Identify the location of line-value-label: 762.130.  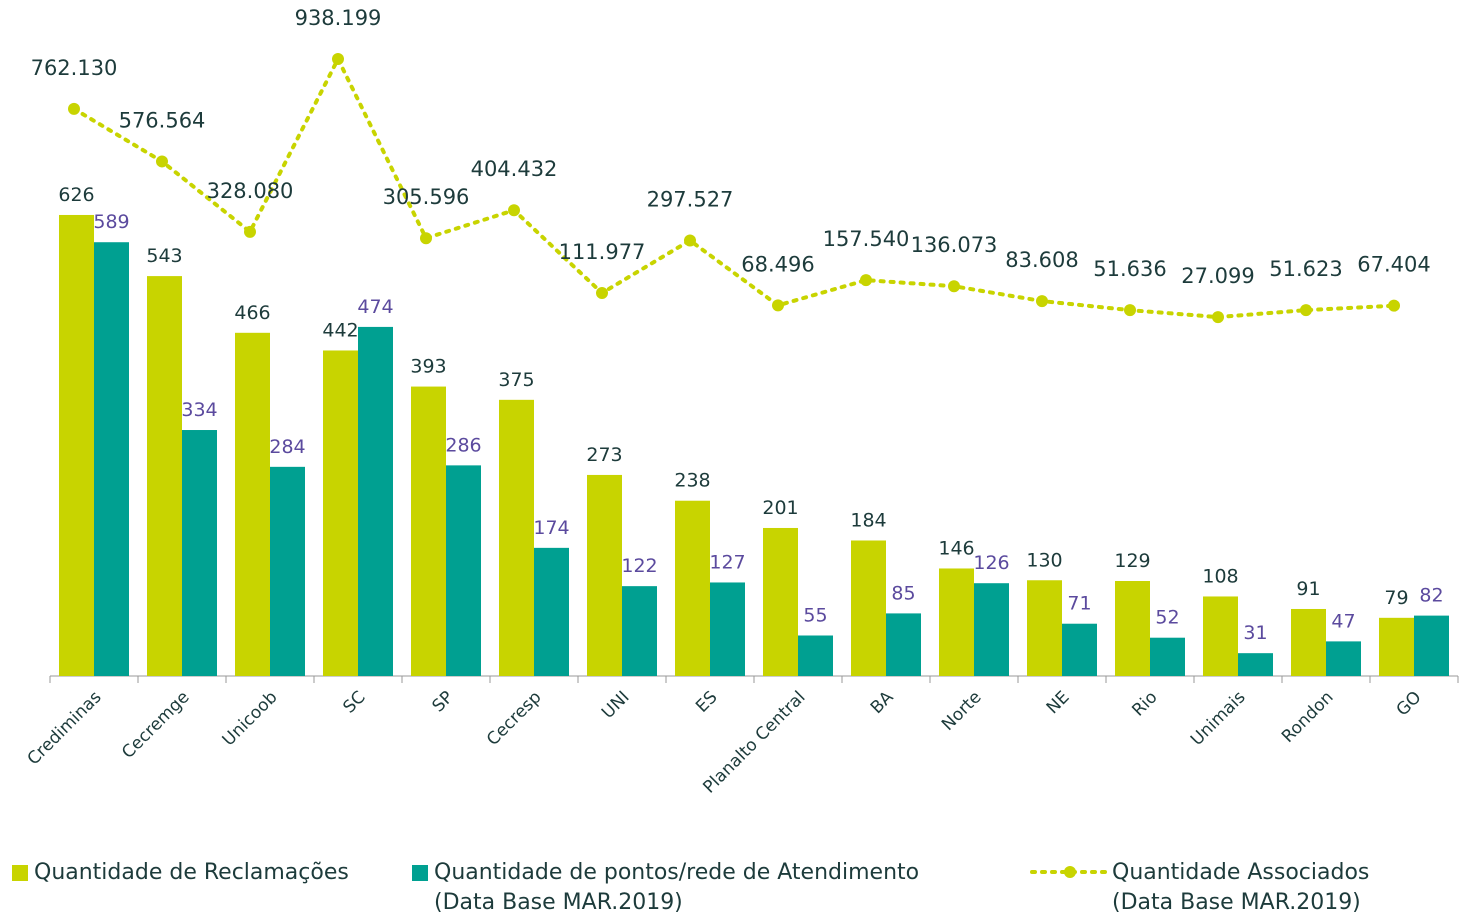
(74, 68).